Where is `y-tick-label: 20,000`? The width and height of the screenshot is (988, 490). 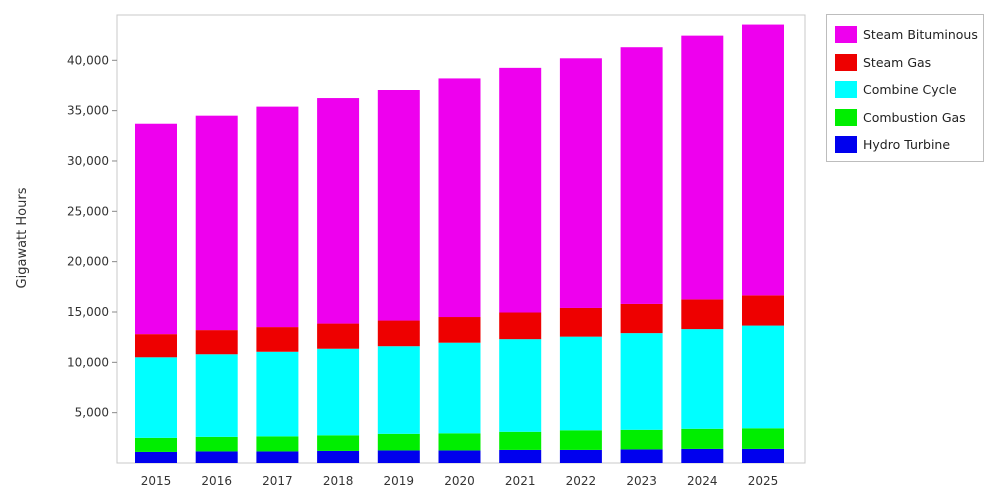 y-tick-label: 20,000 is located at coordinates (88, 262).